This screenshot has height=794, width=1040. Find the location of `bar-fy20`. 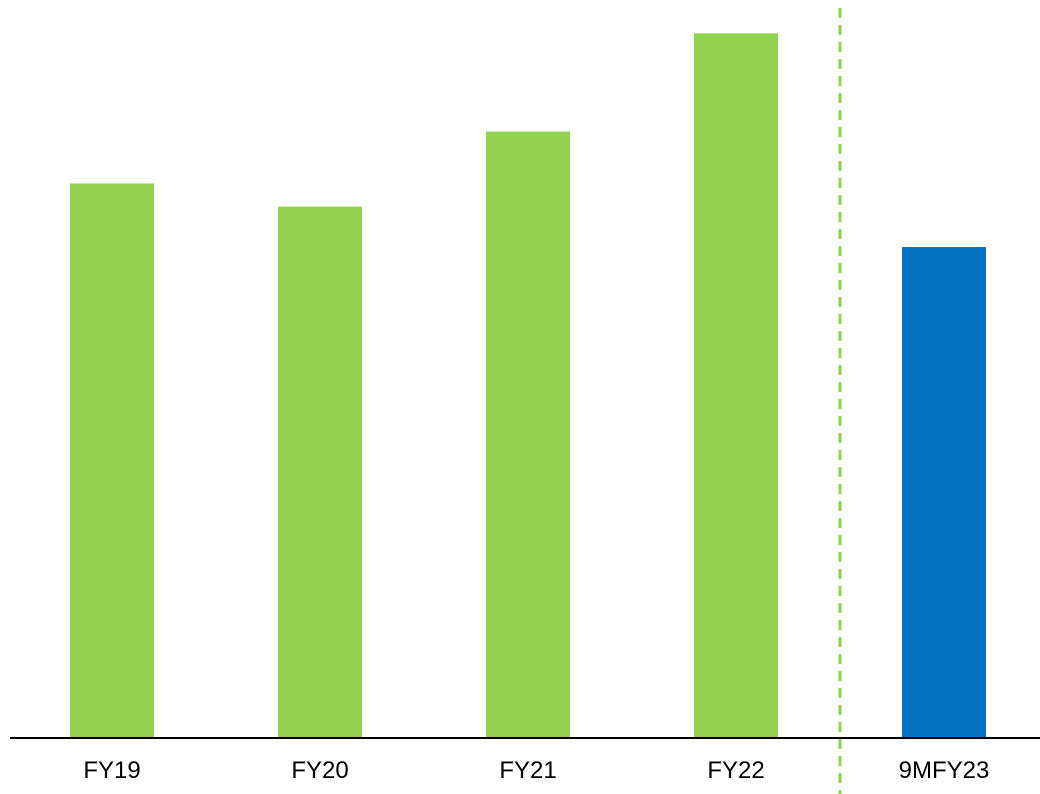

bar-fy20 is located at coordinates (320, 472).